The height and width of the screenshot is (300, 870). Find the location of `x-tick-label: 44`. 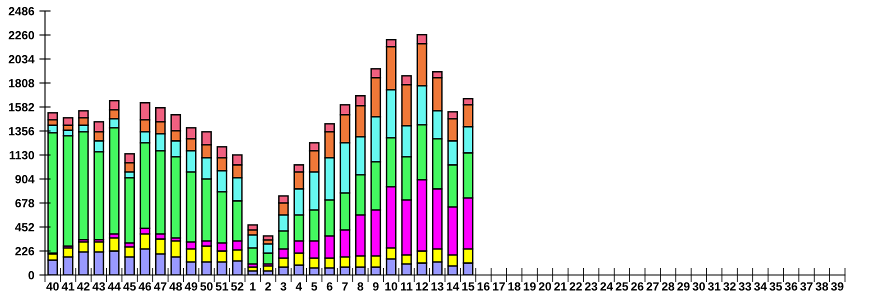

x-tick-label: 44 is located at coordinates (114, 286).